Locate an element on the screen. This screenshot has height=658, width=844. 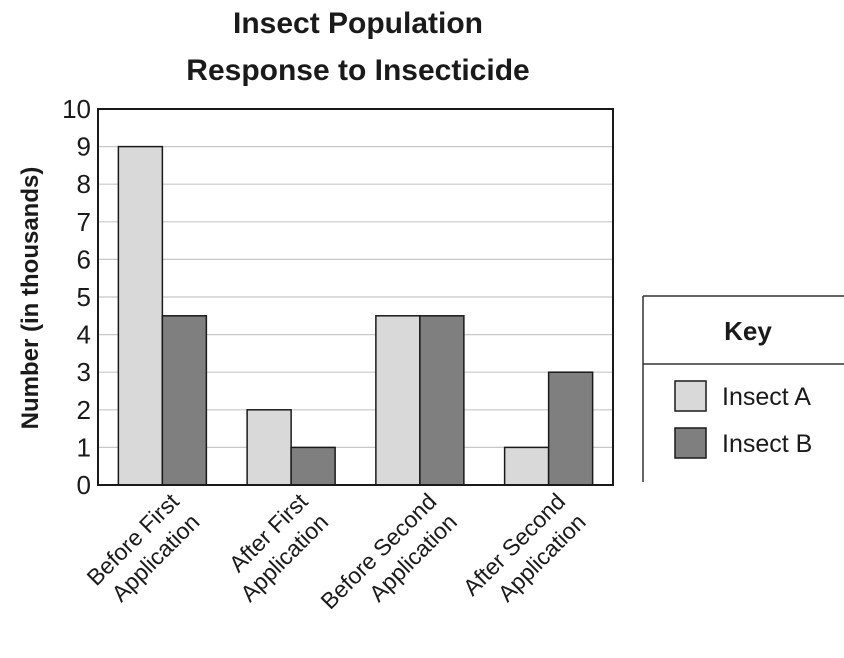
legend-swatch-insect-b is located at coordinates (690, 443).